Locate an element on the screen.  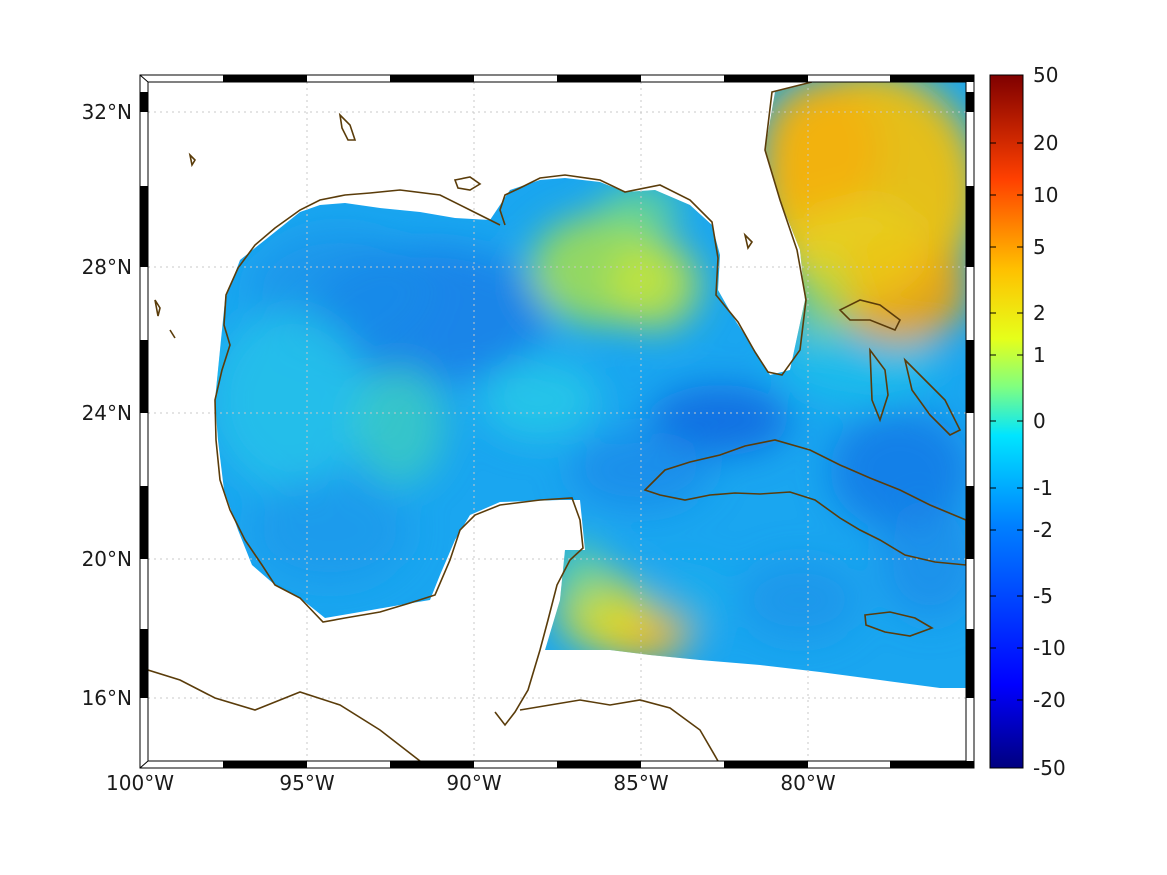
lon-label: 100°W is located at coordinates (140, 783).